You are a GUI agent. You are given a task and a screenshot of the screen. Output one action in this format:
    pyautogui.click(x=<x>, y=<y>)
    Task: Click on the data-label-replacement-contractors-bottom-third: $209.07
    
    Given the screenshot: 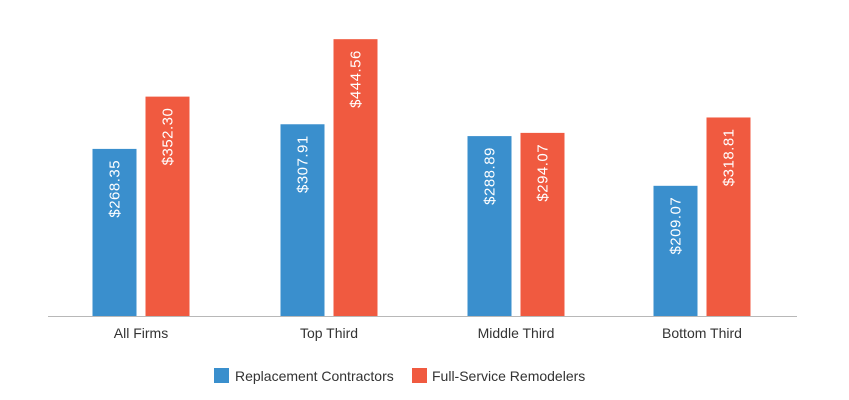 What is the action you would take?
    pyautogui.click(x=676, y=226)
    